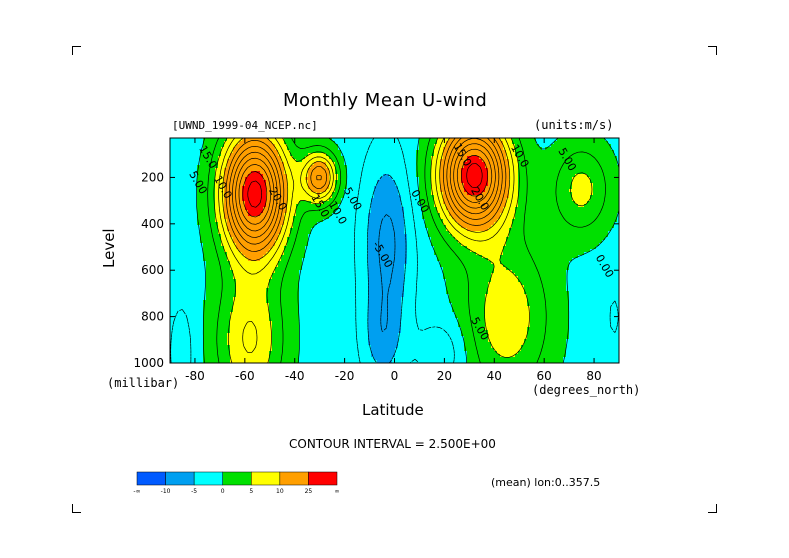 The width and height of the screenshot is (789, 558). I want to click on chart-title: Monthly Mean U-wind, so click(385, 100).